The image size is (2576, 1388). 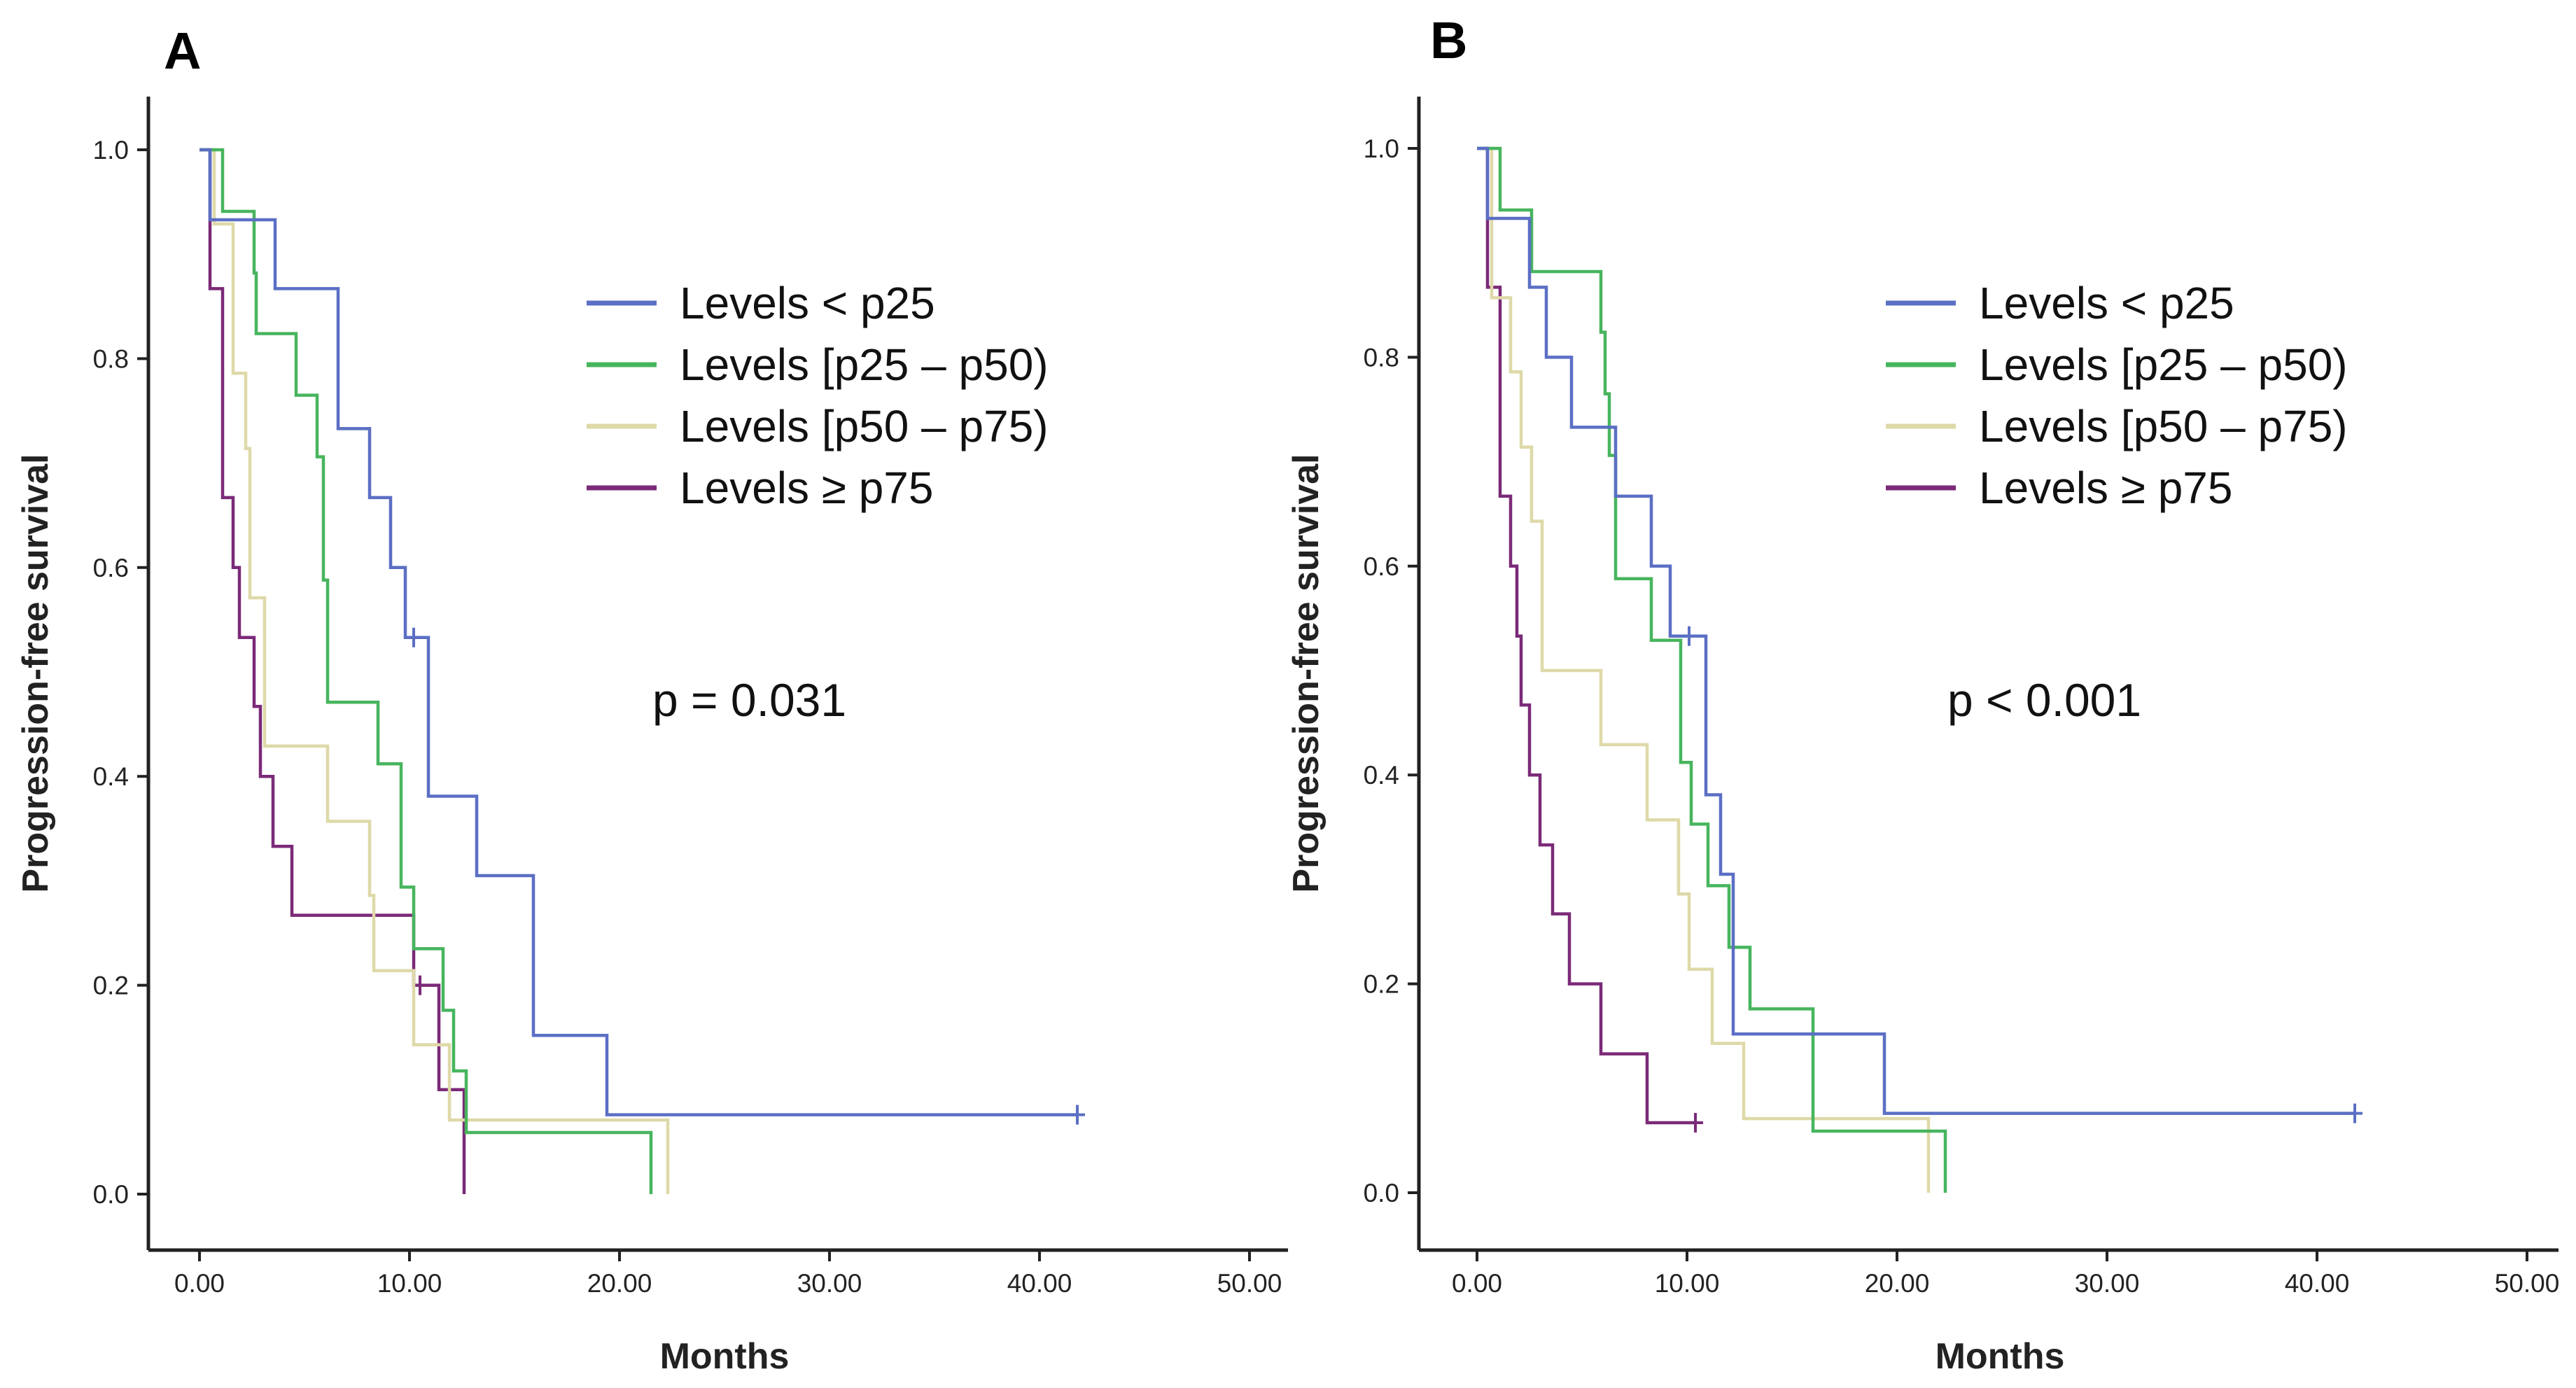 I want to click on panel-letter: B, so click(x=1448, y=40).